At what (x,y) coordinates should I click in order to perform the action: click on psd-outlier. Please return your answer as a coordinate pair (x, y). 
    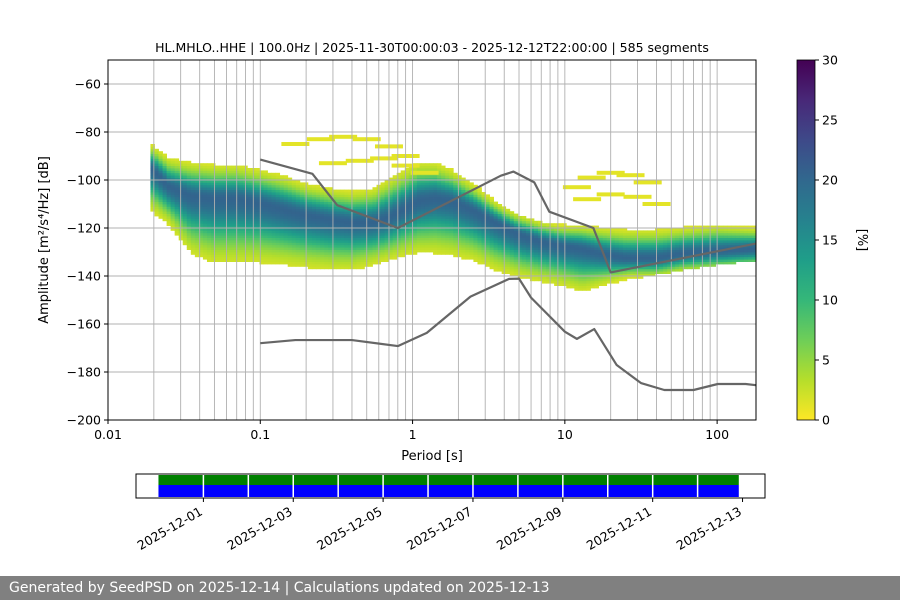
    Looking at the image, I should click on (320, 139).